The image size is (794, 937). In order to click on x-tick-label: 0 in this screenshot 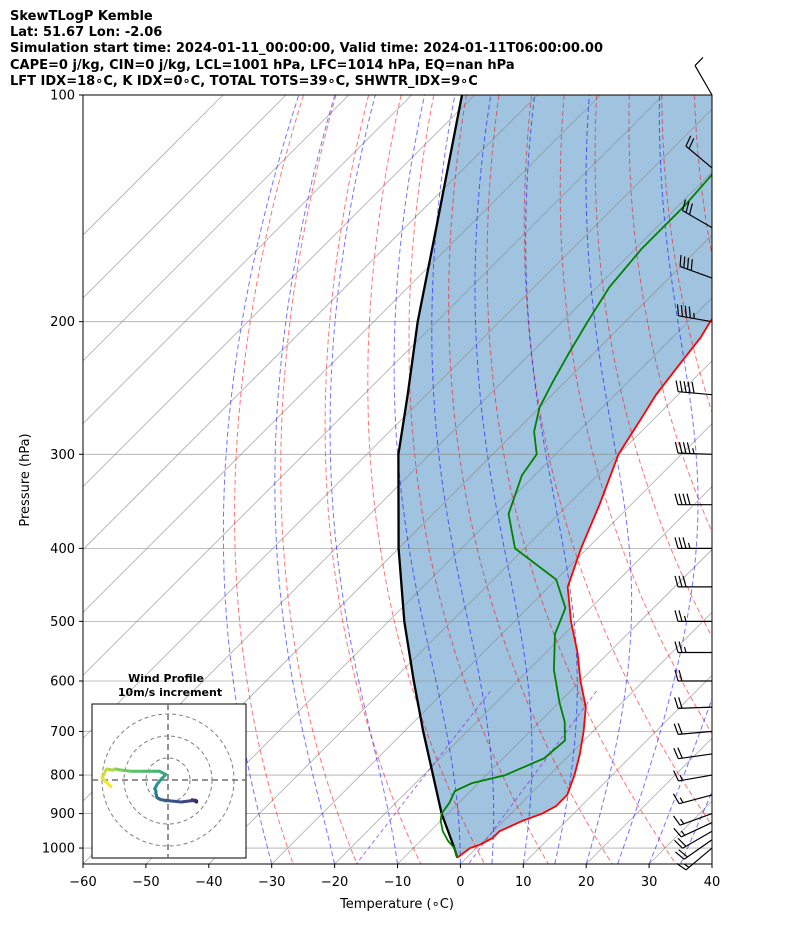, I will do `click(460, 882)`.